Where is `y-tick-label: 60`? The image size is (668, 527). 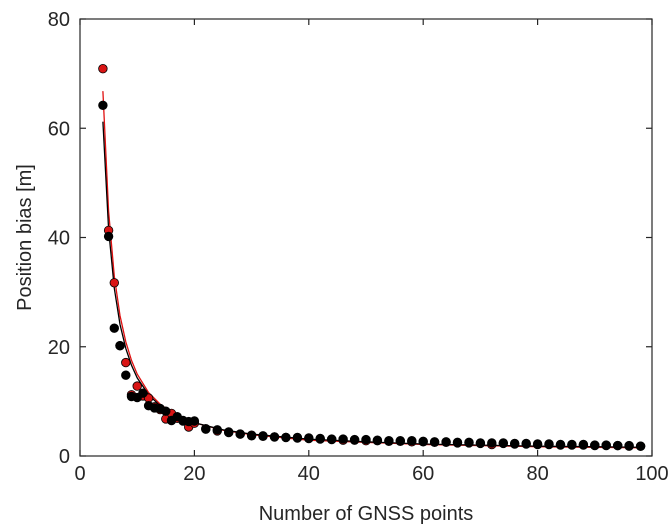
y-tick-label: 60 is located at coordinates (59, 129).